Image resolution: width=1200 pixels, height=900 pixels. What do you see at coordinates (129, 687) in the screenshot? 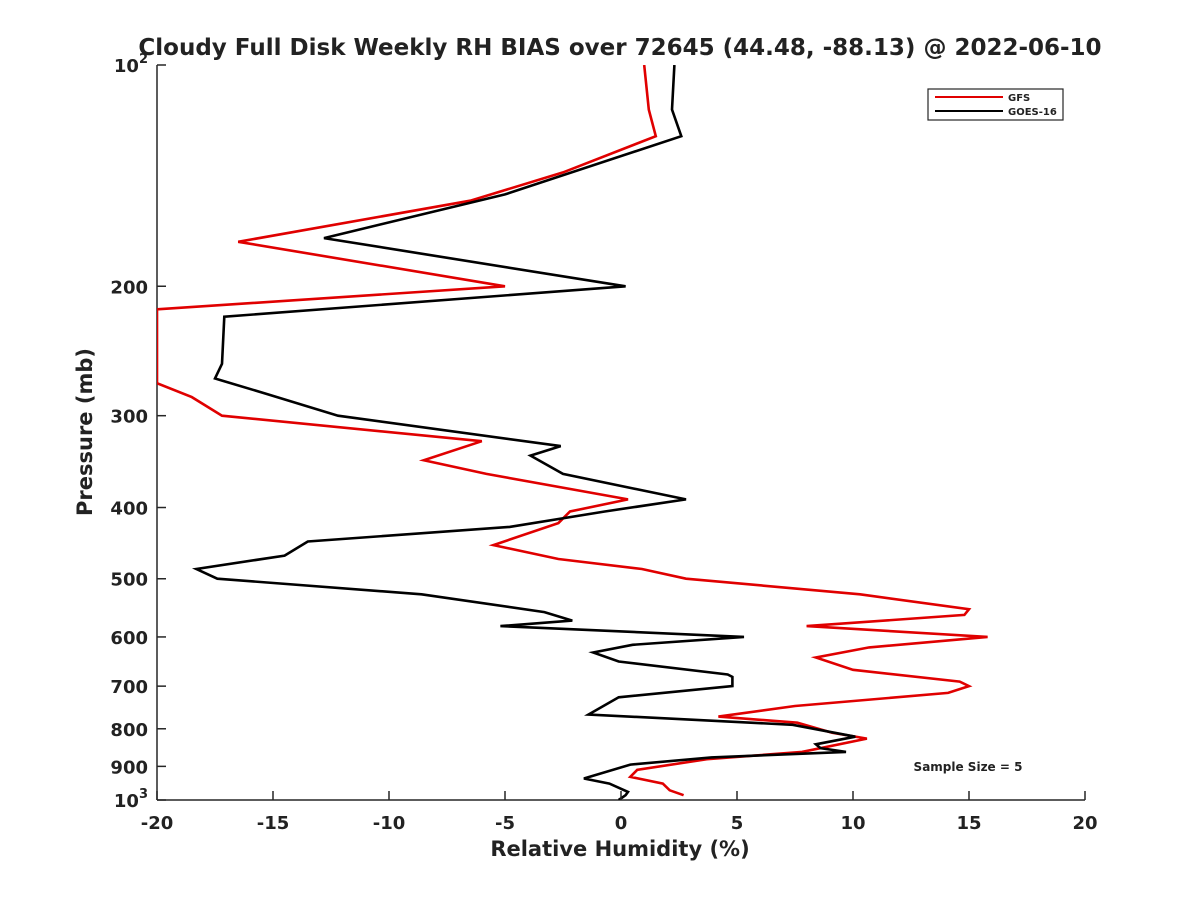
I see `y-tick-label: 700` at bounding box center [129, 687].